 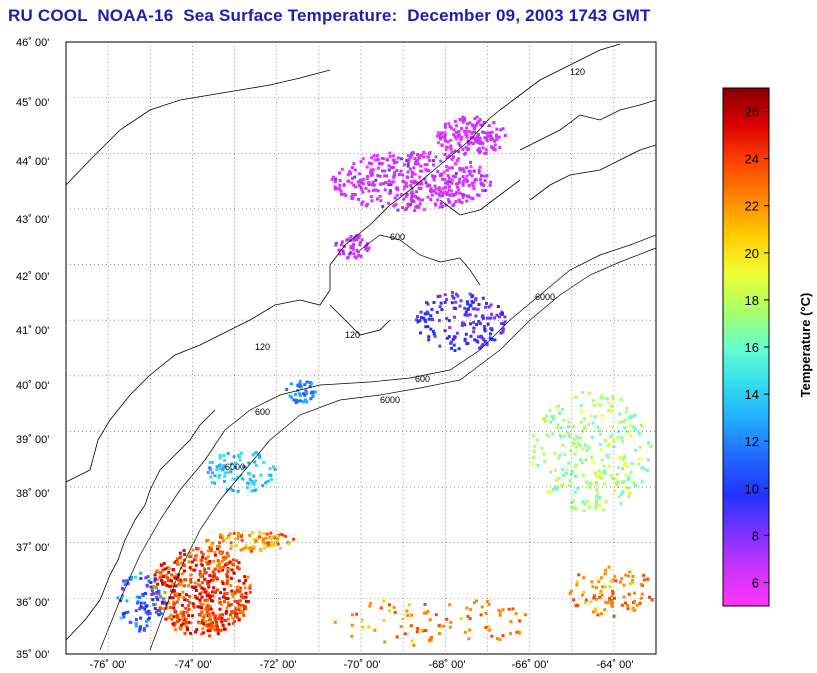 What do you see at coordinates (32, 440) in the screenshot?
I see `lat-label: 39˚ 00'` at bounding box center [32, 440].